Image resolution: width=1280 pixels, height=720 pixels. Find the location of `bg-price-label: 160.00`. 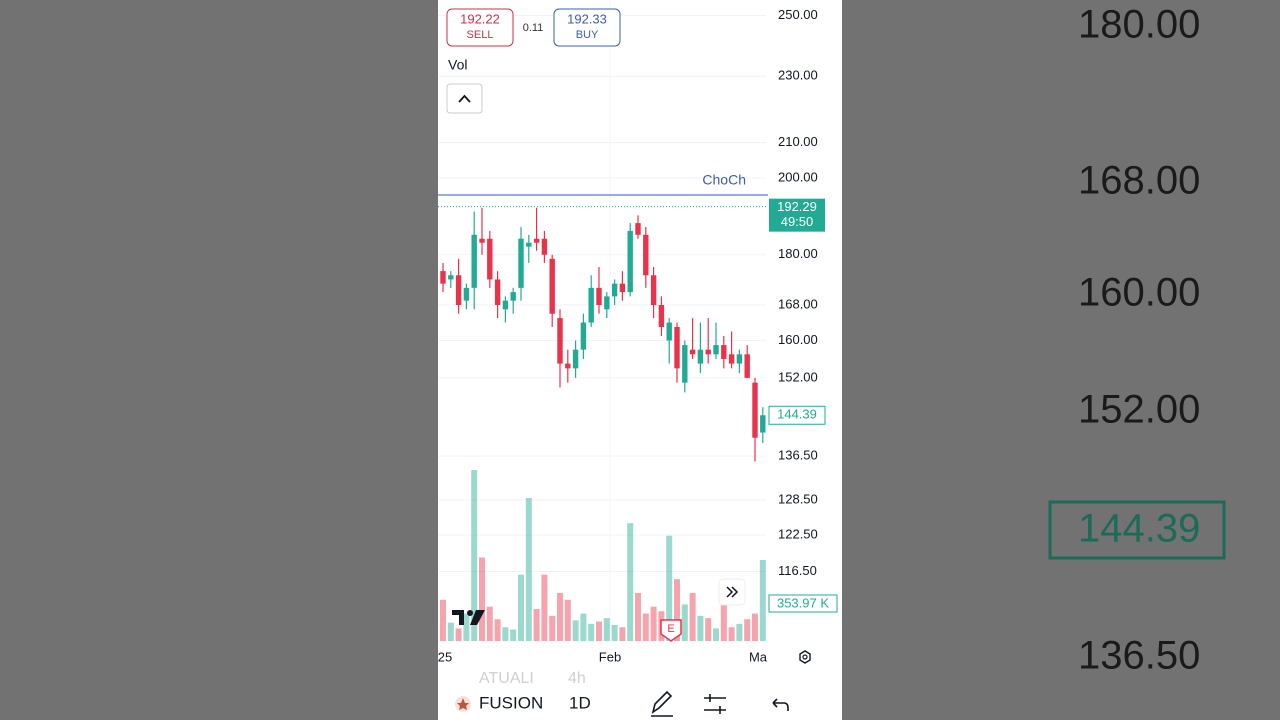

bg-price-label: 160.00 is located at coordinates (1139, 293).